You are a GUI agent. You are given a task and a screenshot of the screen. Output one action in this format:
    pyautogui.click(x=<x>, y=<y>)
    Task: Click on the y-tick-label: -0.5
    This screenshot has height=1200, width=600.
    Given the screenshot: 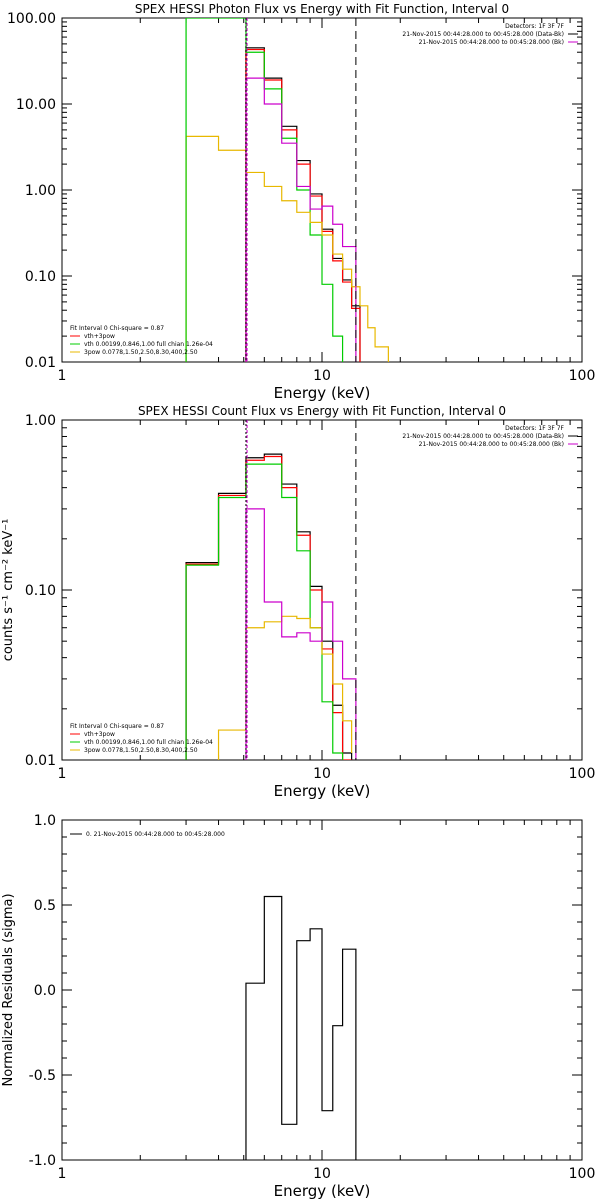 What is the action you would take?
    pyautogui.click(x=42, y=1076)
    